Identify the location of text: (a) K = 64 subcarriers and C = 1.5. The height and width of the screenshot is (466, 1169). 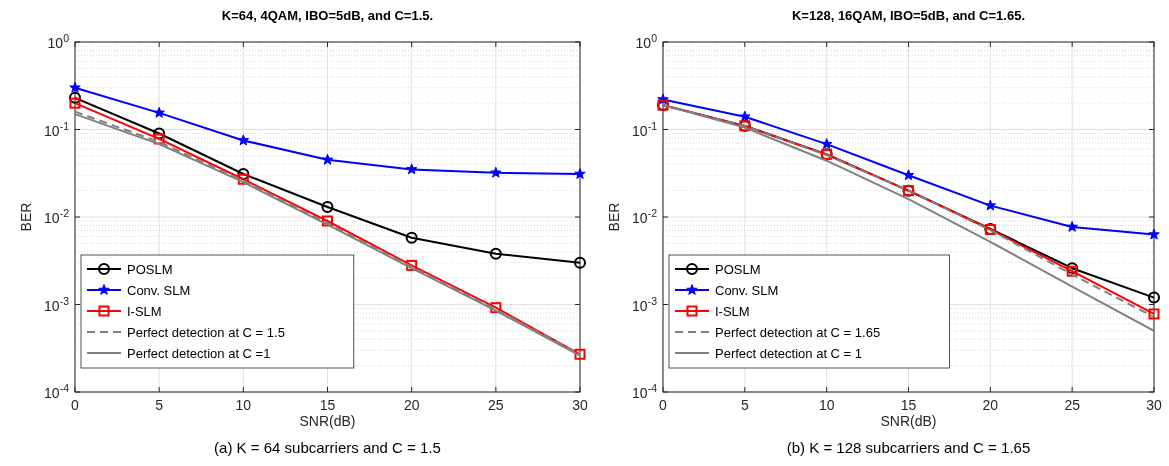
(327, 447).